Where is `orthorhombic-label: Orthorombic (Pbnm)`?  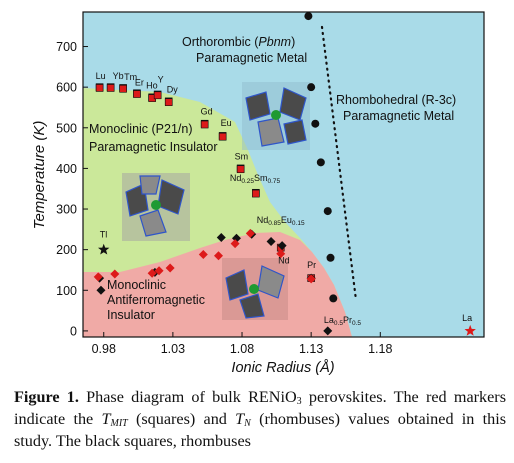 orthorhombic-label: Orthorombic (Pbnm) is located at coordinates (238, 42).